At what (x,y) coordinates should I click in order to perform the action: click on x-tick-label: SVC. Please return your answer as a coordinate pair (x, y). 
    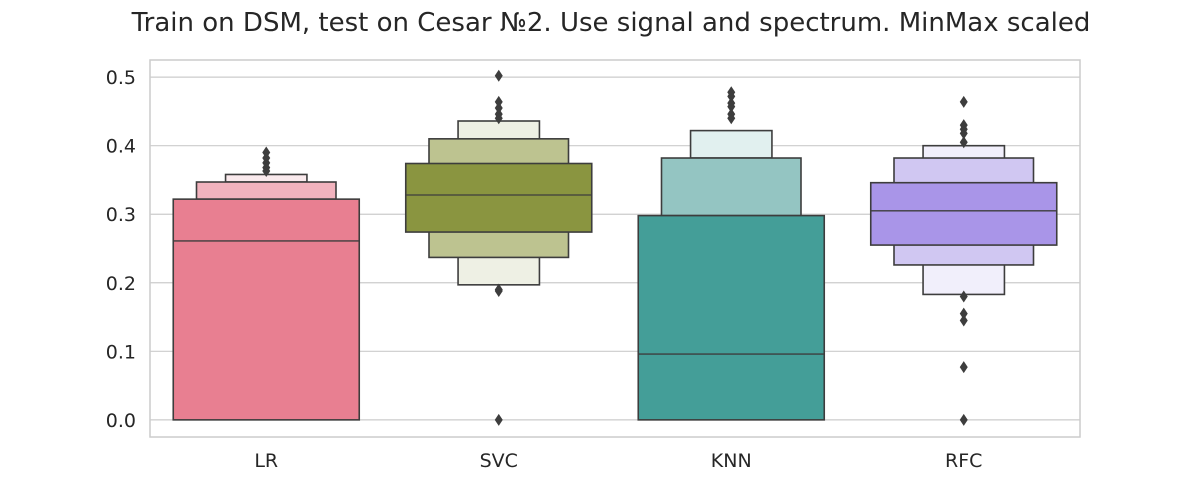
    Looking at the image, I should click on (499, 461).